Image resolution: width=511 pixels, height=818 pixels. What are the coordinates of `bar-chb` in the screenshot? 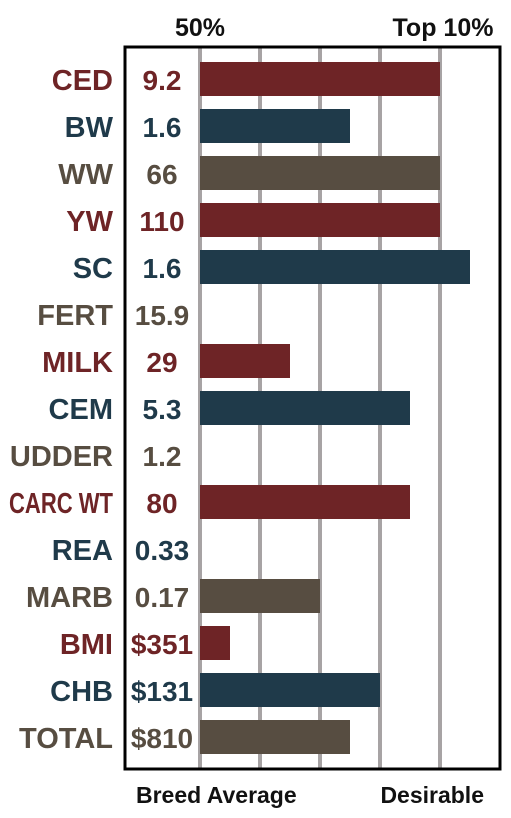 It's located at (290, 690).